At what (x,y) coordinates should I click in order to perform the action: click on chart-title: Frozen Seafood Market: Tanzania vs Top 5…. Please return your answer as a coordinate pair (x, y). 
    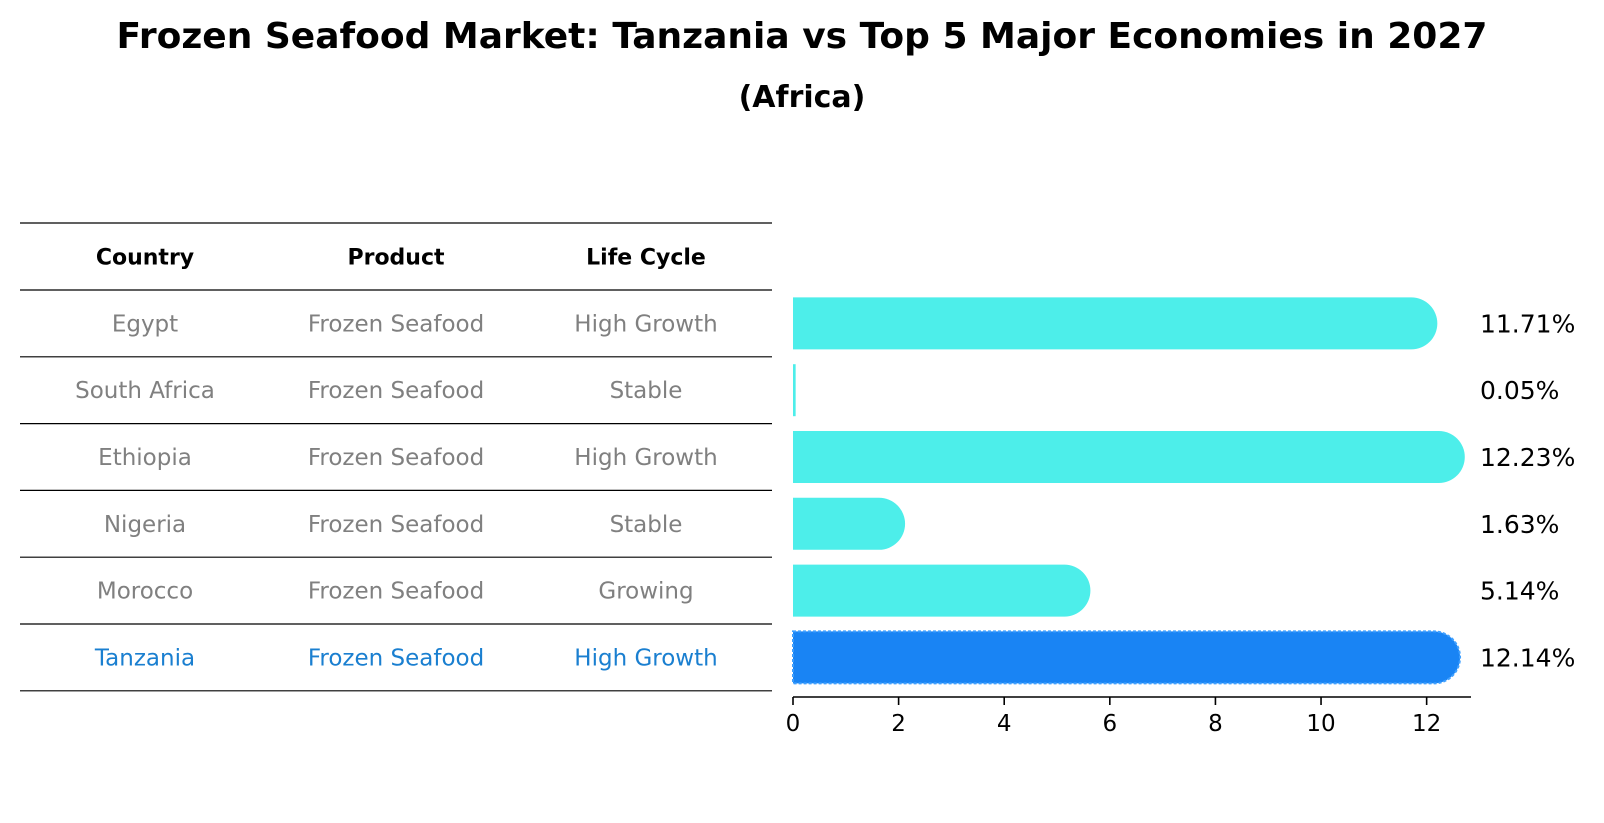
    Looking at the image, I should click on (802, 36).